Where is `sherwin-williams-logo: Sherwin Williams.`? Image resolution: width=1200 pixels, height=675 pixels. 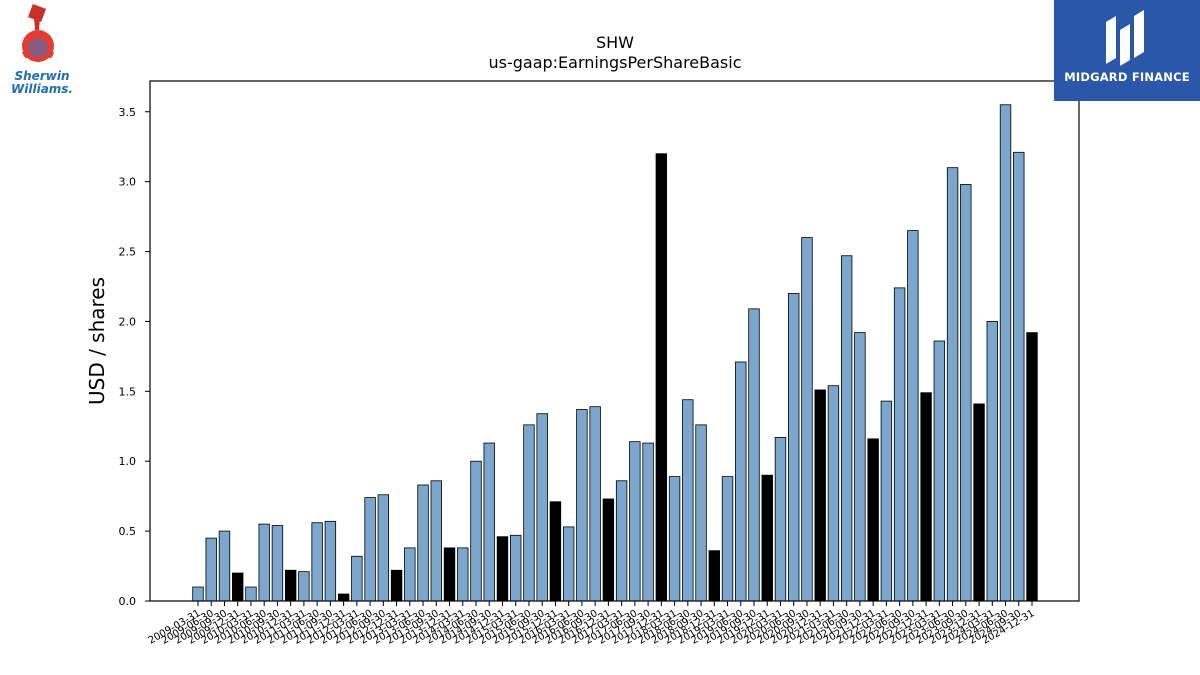 sherwin-williams-logo: Sherwin Williams. is located at coordinates (39, 51).